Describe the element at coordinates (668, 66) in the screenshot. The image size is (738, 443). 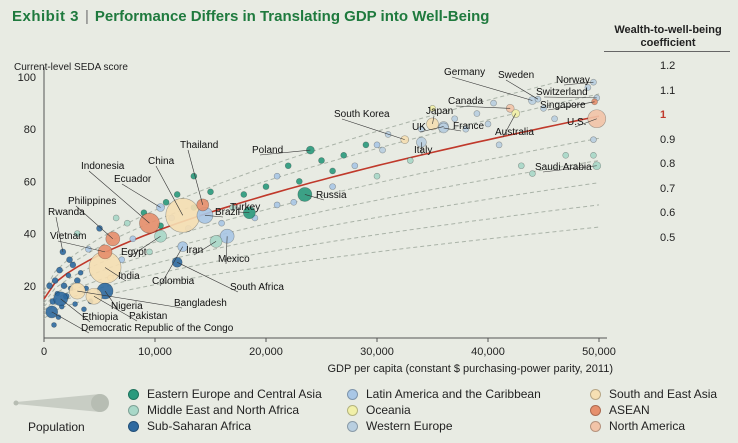
I see `coefficient-value: 1.2` at that location.